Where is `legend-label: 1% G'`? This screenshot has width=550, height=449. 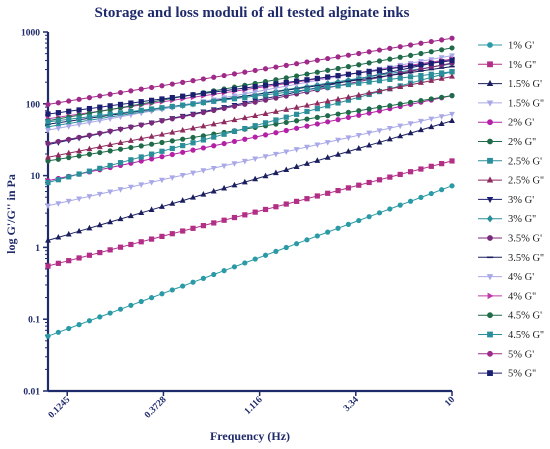 legend-label: 1% G' is located at coordinates (521, 46).